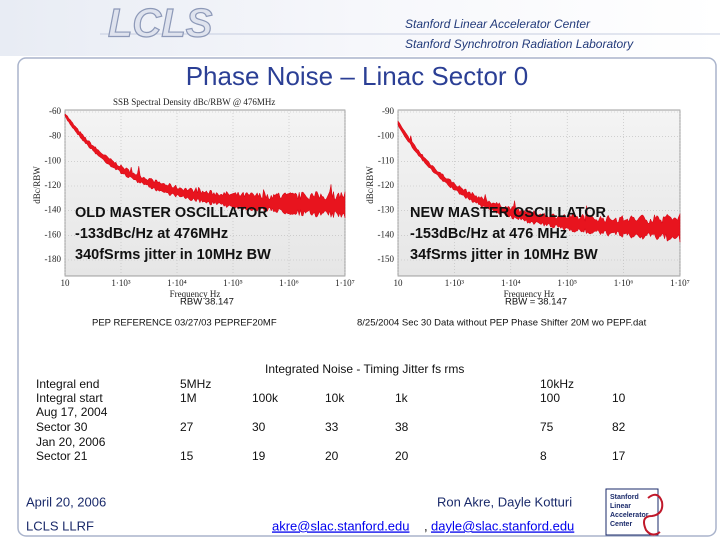  What do you see at coordinates (194, 102) in the screenshot?
I see `plot-title: SSB Spectral Density dBc/RBW @ 476MHz` at bounding box center [194, 102].